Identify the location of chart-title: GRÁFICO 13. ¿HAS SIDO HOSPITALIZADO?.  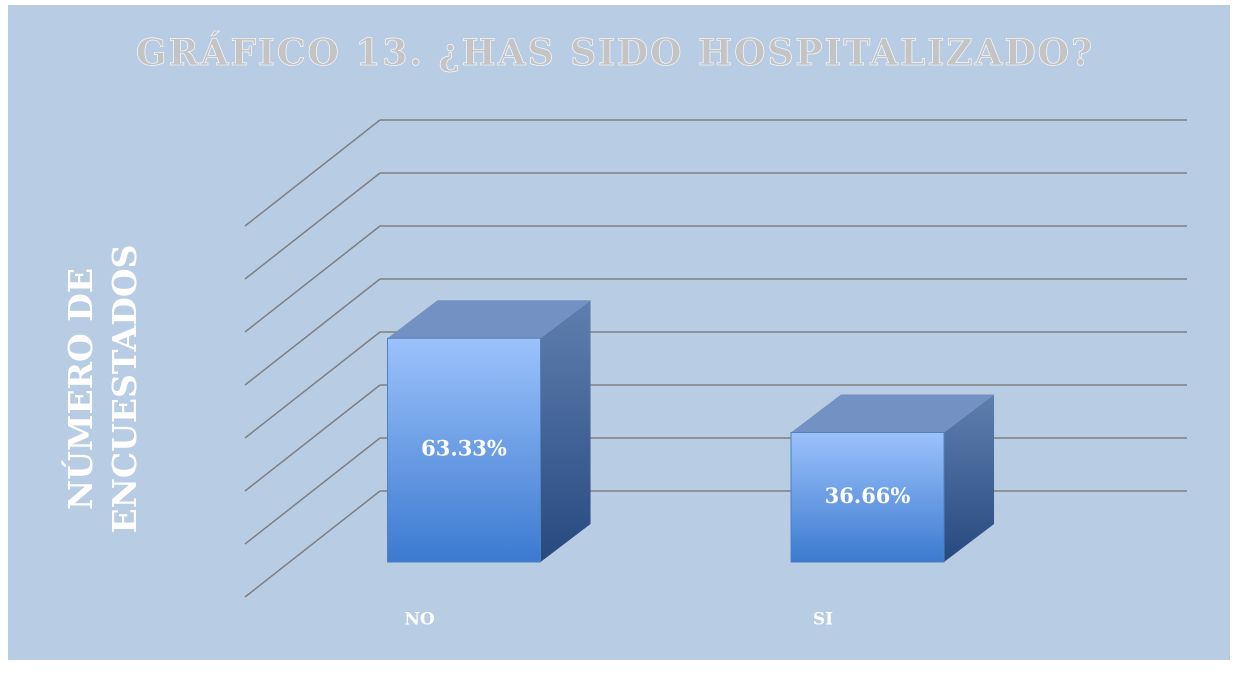
(615, 53).